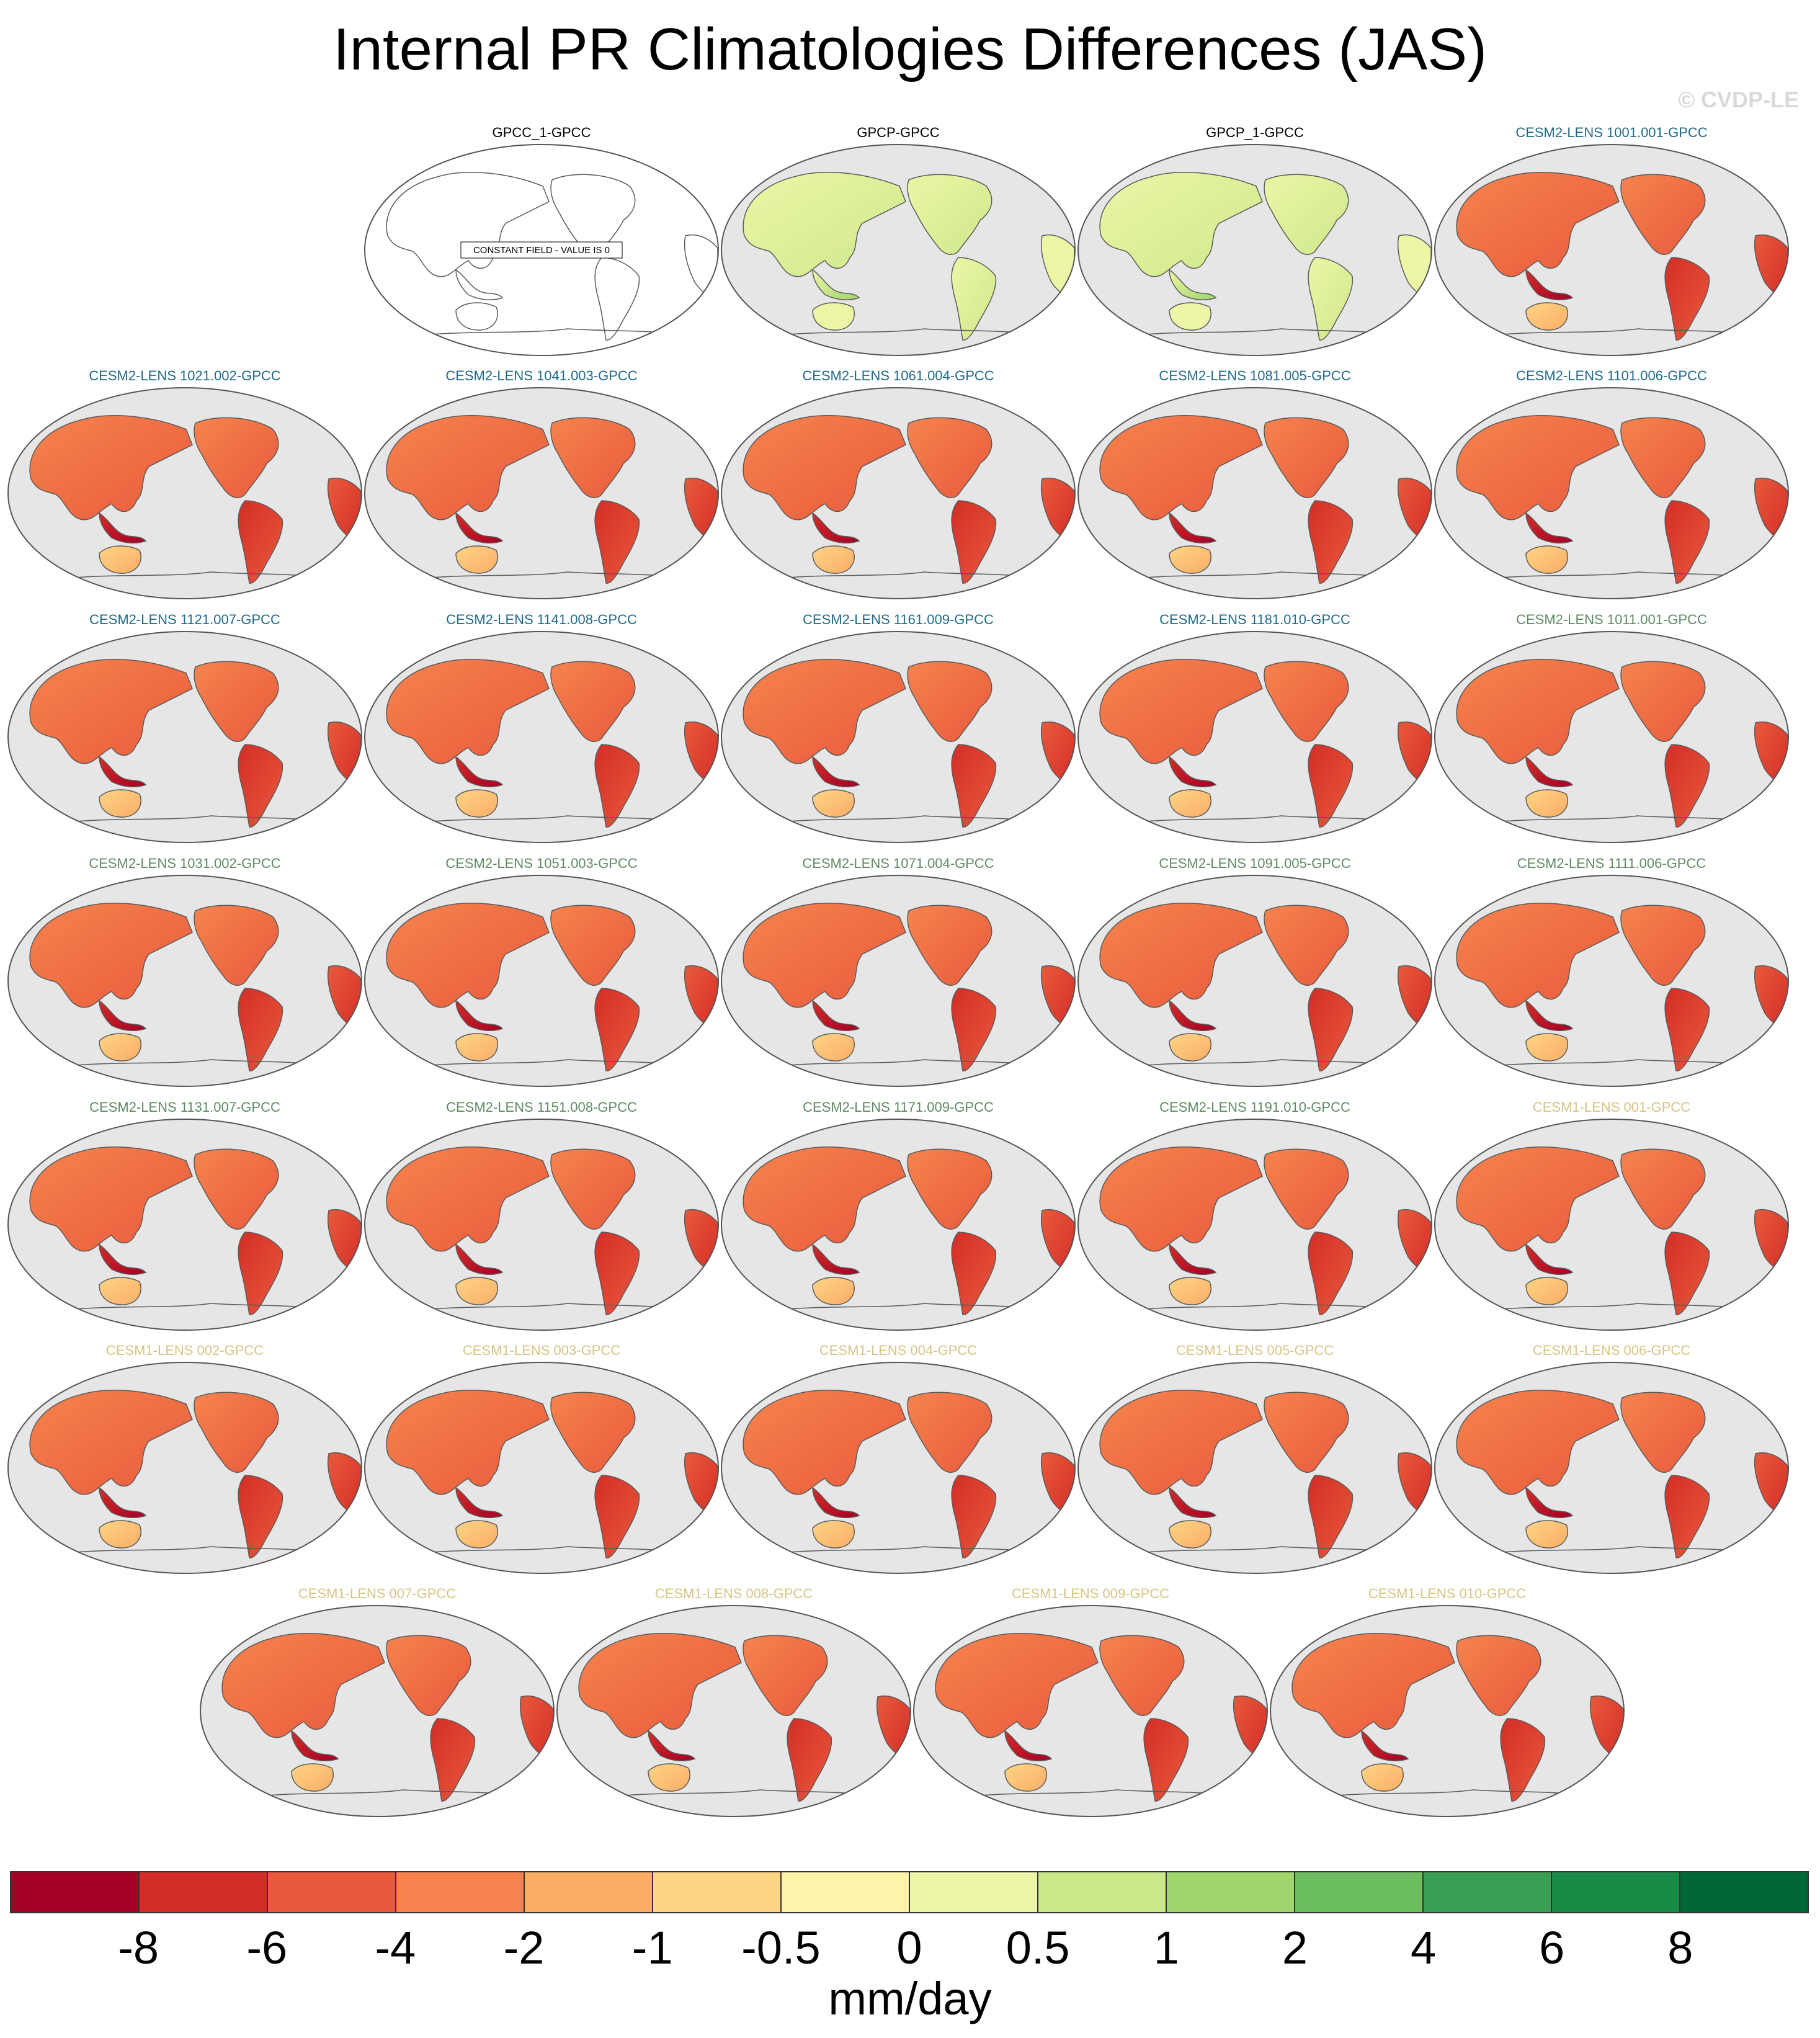 This screenshot has height=2038, width=1820. Describe the element at coordinates (1611, 1107) in the screenshot. I see `map-panel-title: CESM1-LENS 001-GPCC` at that location.